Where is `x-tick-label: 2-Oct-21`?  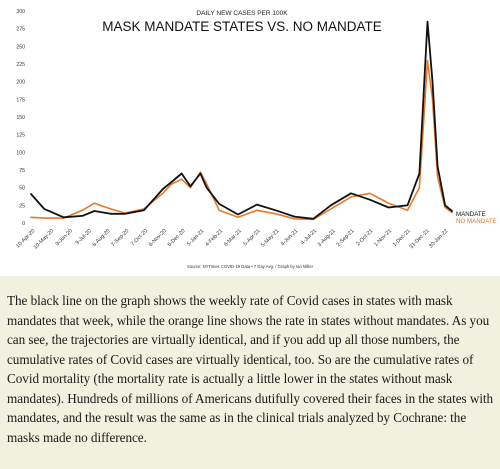 x-tick-label: 2-Oct-21 is located at coordinates (364, 237).